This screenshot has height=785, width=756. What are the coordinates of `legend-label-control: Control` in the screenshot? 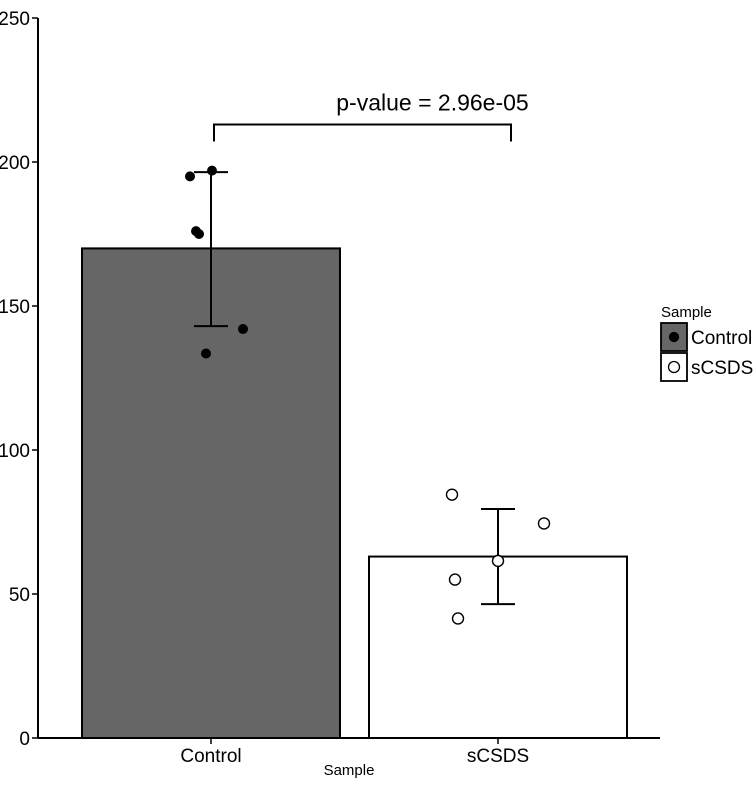 It's located at (721, 338).